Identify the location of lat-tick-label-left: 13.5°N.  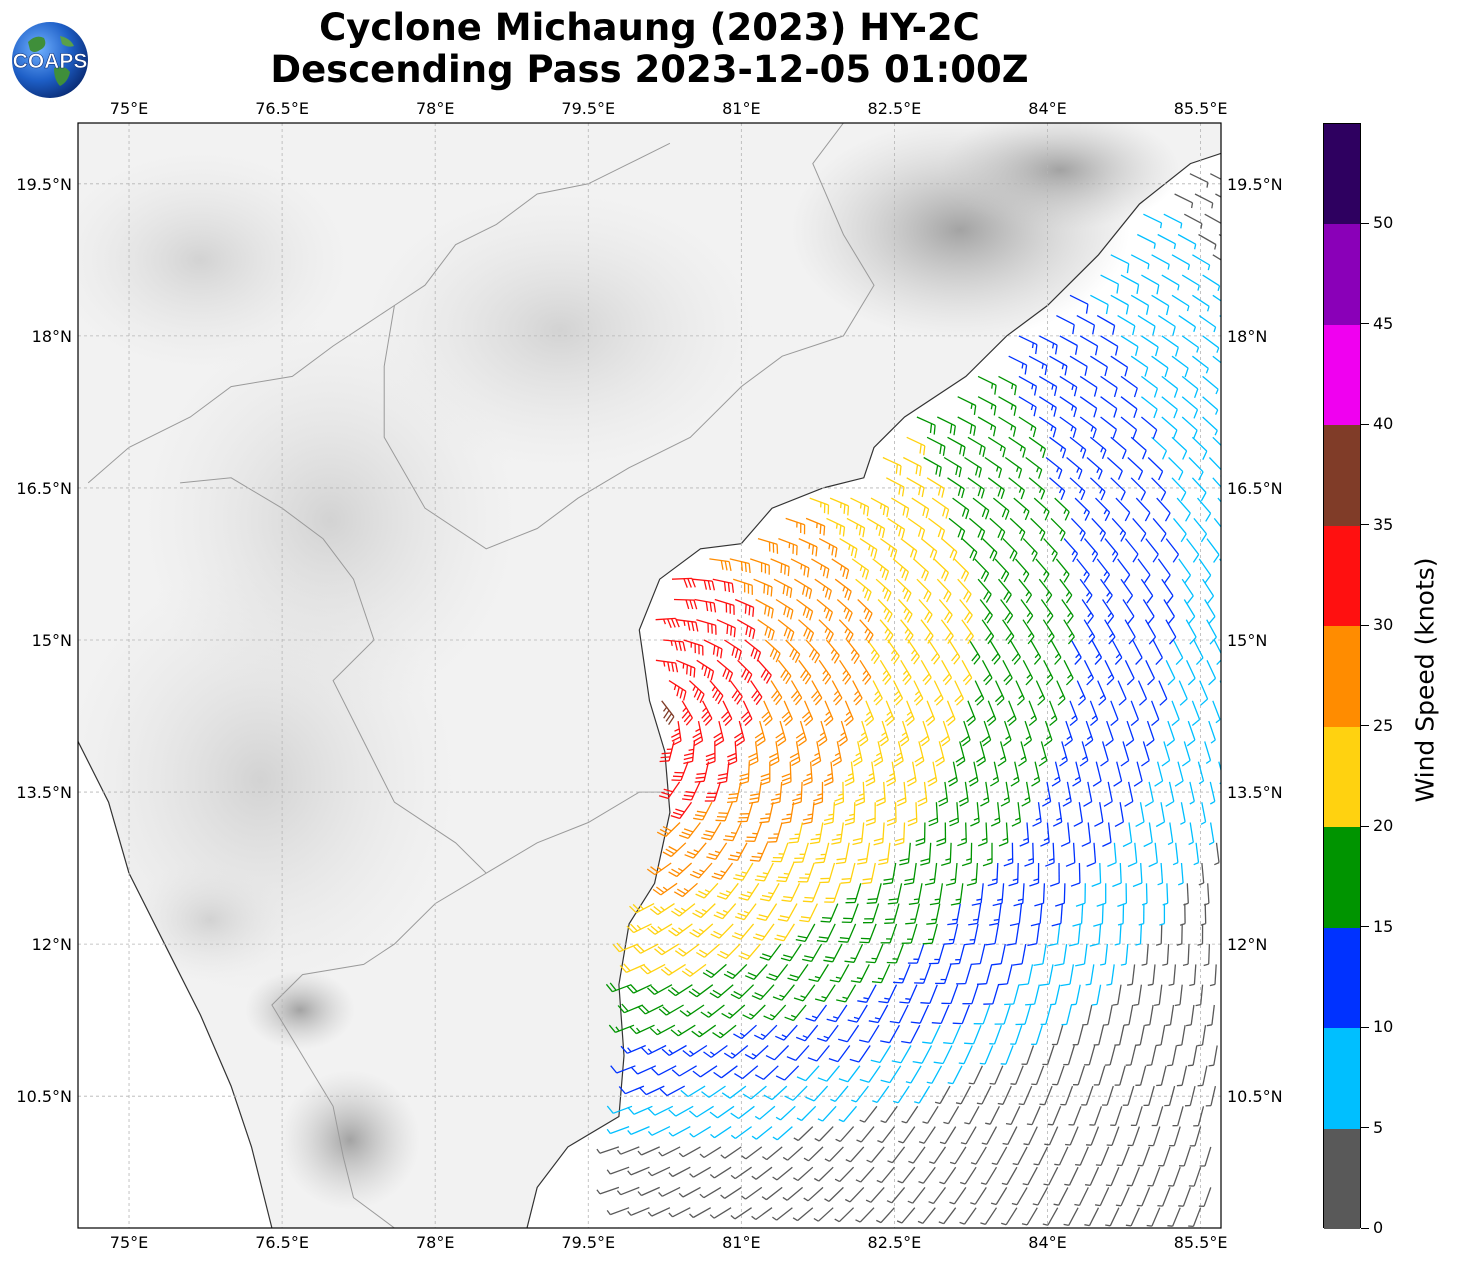
(44, 792).